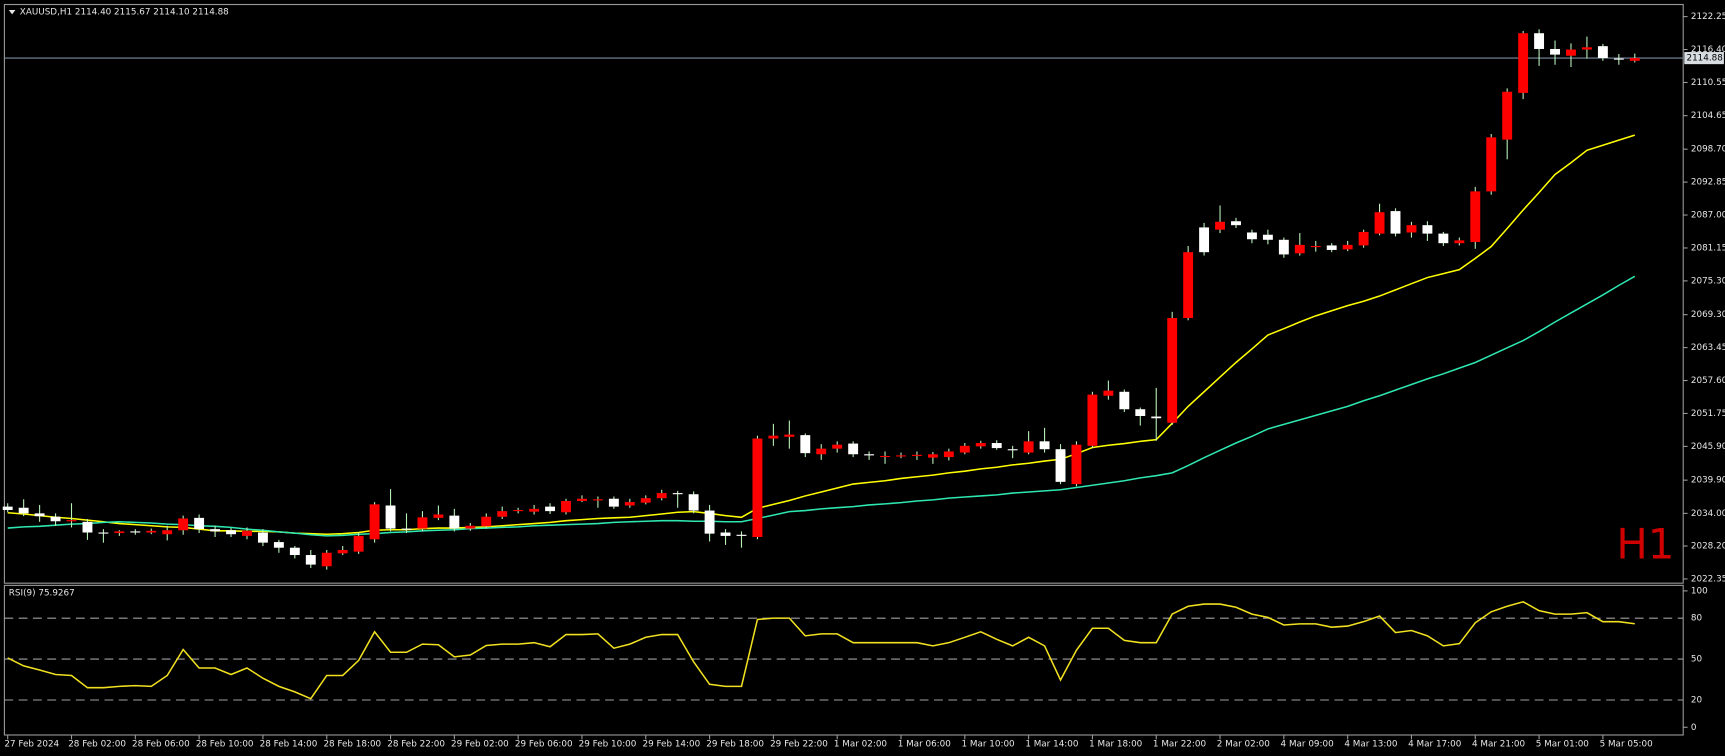 The height and width of the screenshot is (756, 1725). I want to click on x-tick-label: 28 Feb 14:00, so click(289, 744).